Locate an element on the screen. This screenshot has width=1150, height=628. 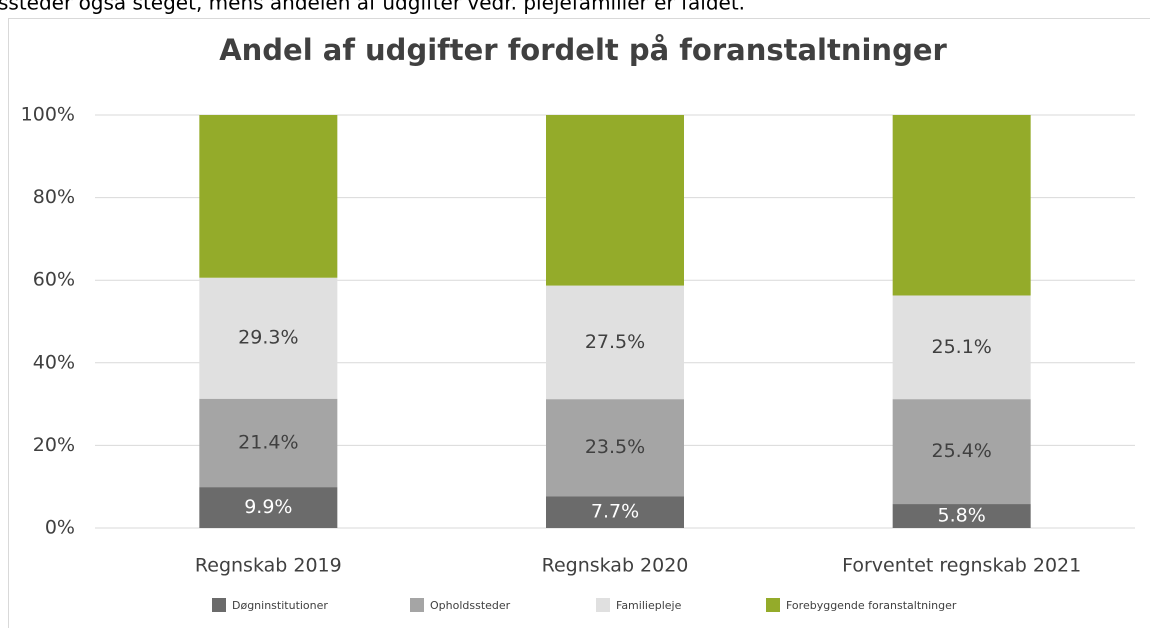
legend-label: Forebyggende foranstaltninger is located at coordinates (871, 605).